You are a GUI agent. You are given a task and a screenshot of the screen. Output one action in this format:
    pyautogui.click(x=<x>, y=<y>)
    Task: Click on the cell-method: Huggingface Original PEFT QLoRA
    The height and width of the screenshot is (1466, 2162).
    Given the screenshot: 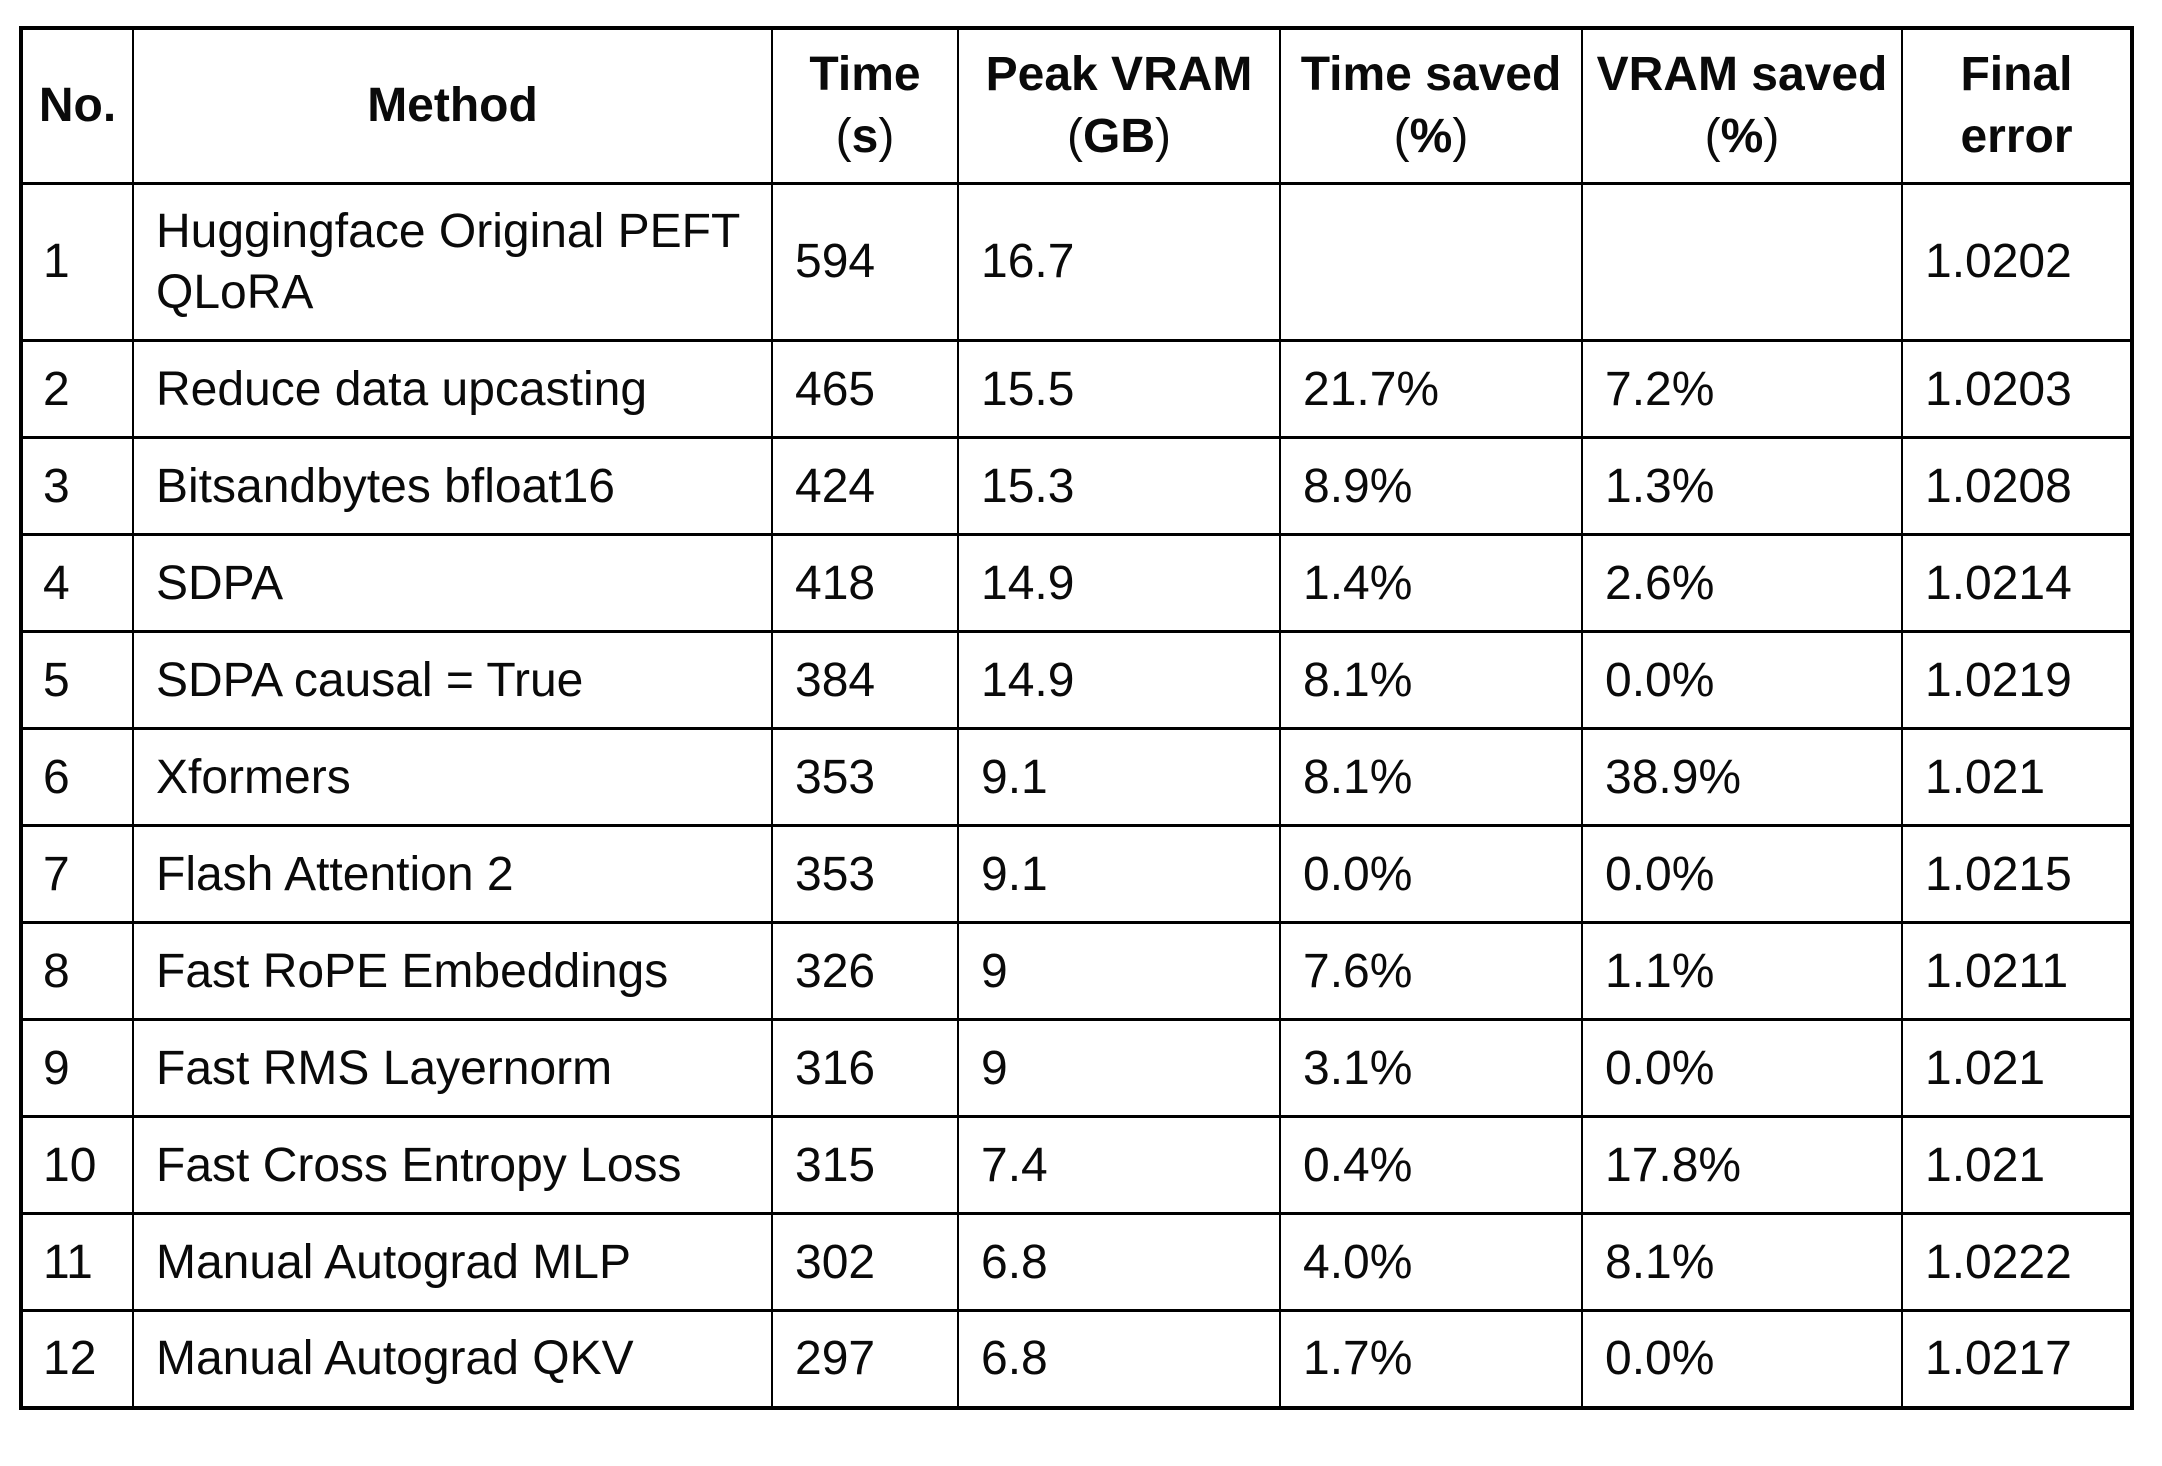 What is the action you would take?
    pyautogui.click(x=452, y=262)
    